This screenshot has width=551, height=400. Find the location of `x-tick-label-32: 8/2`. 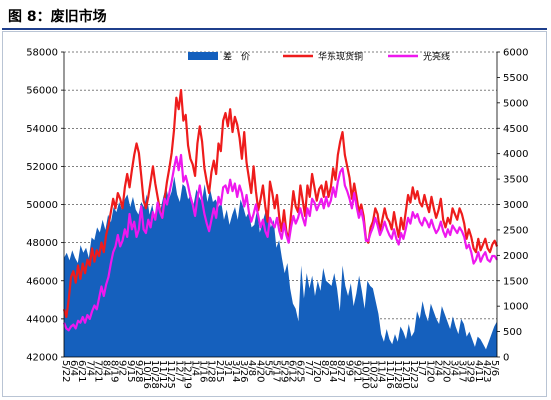

x-tick-label-32: 8/2 is located at coordinates (324, 368).